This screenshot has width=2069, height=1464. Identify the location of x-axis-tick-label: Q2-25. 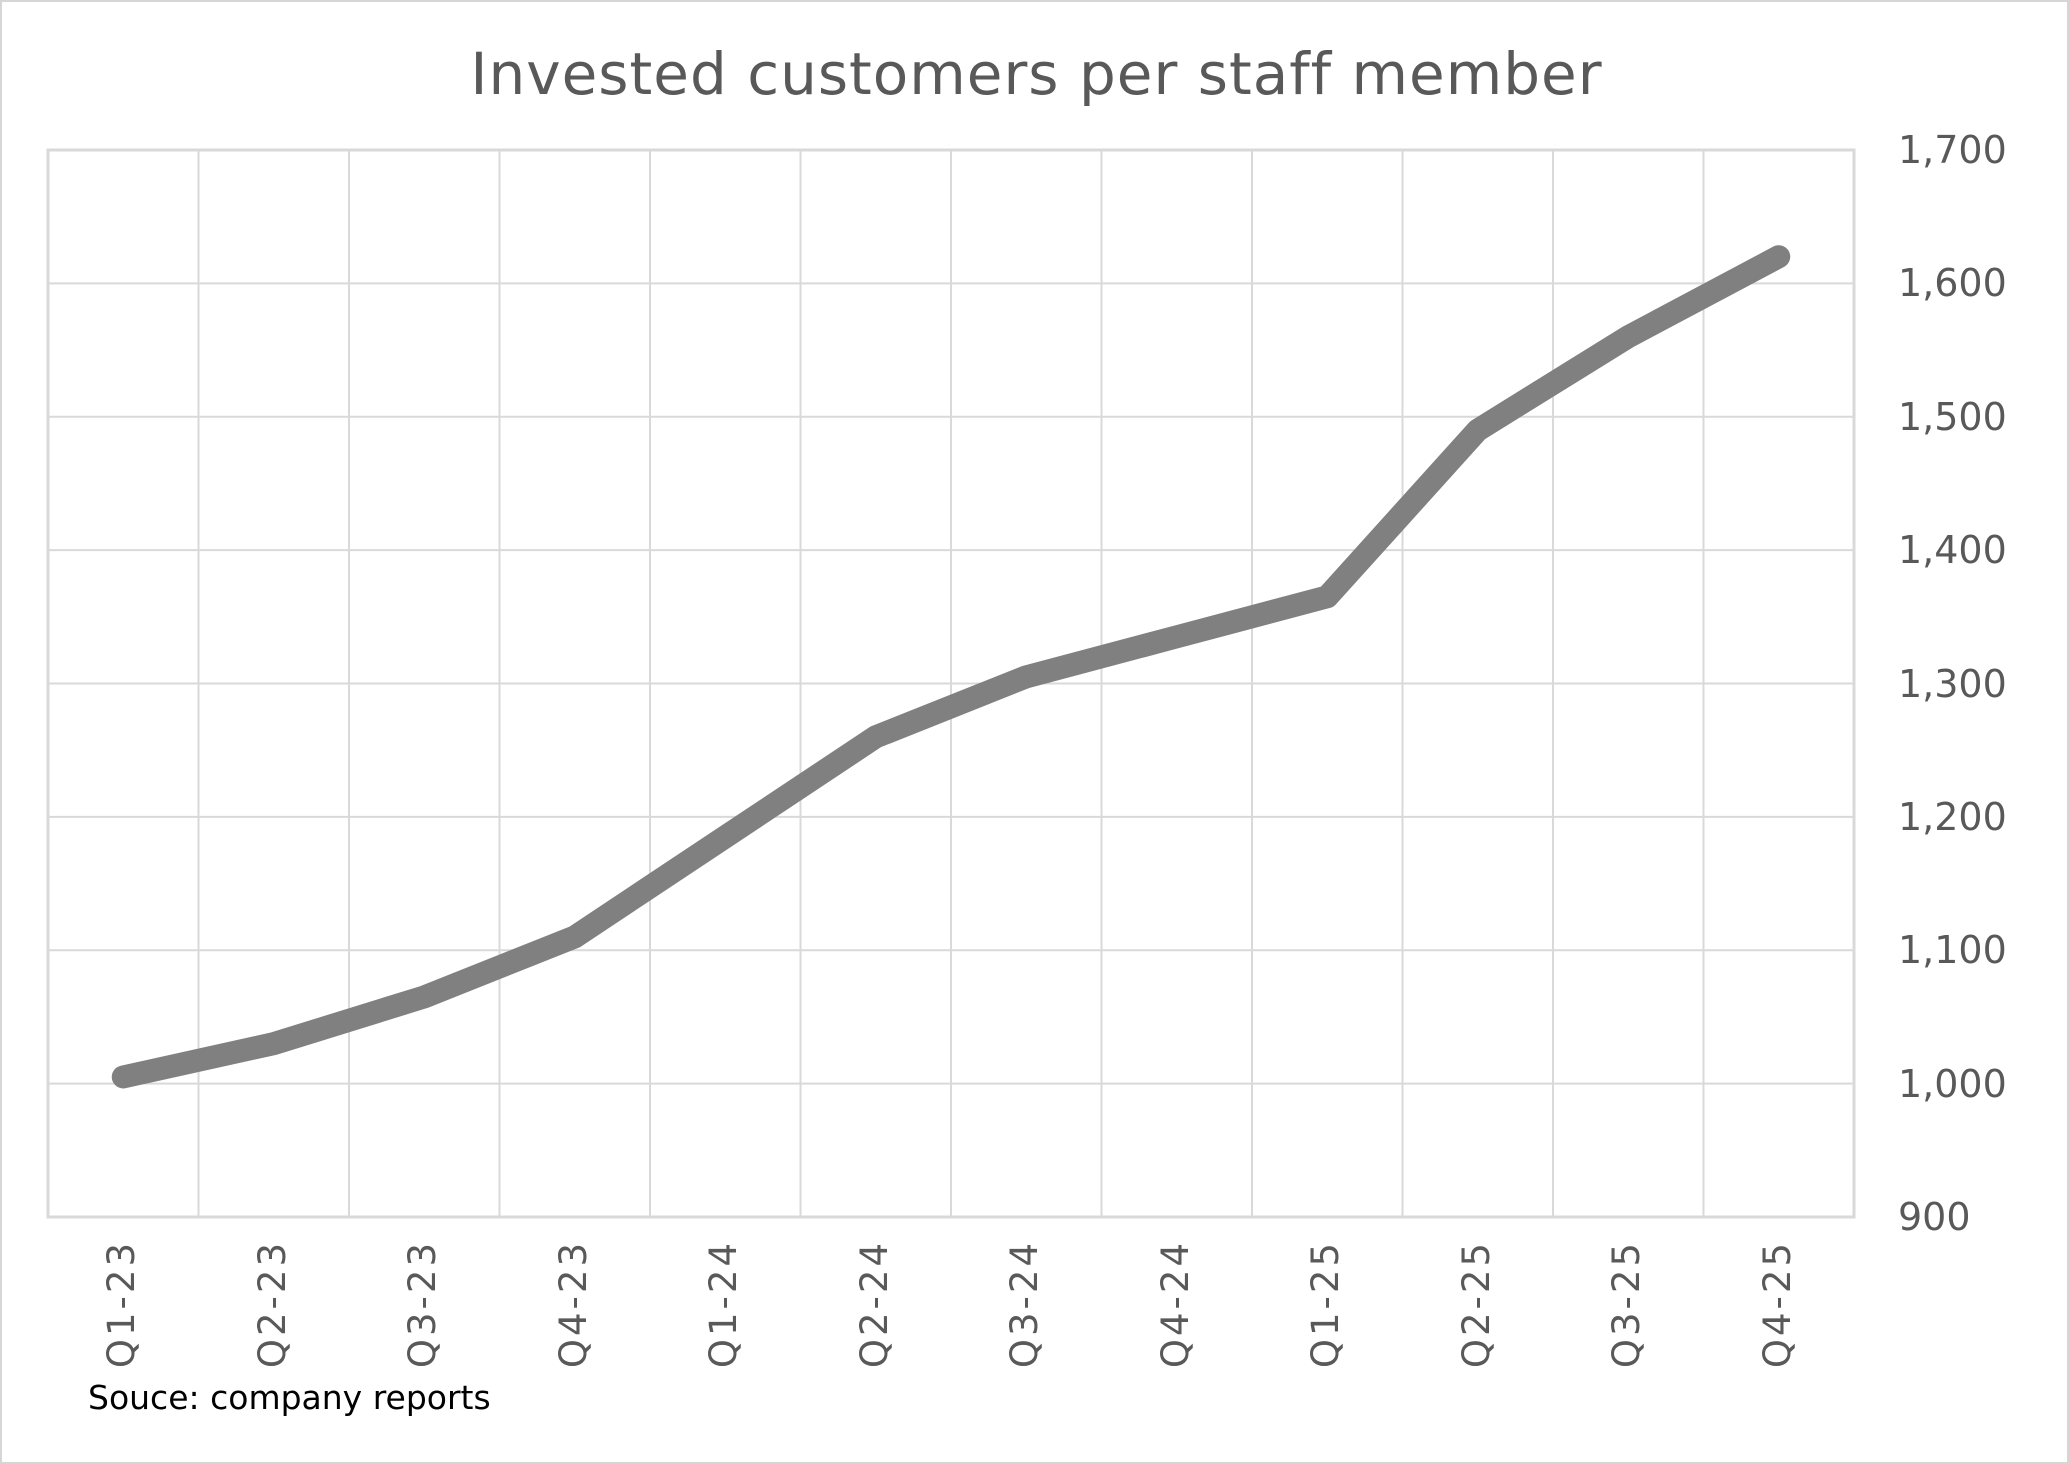
(1476, 1304).